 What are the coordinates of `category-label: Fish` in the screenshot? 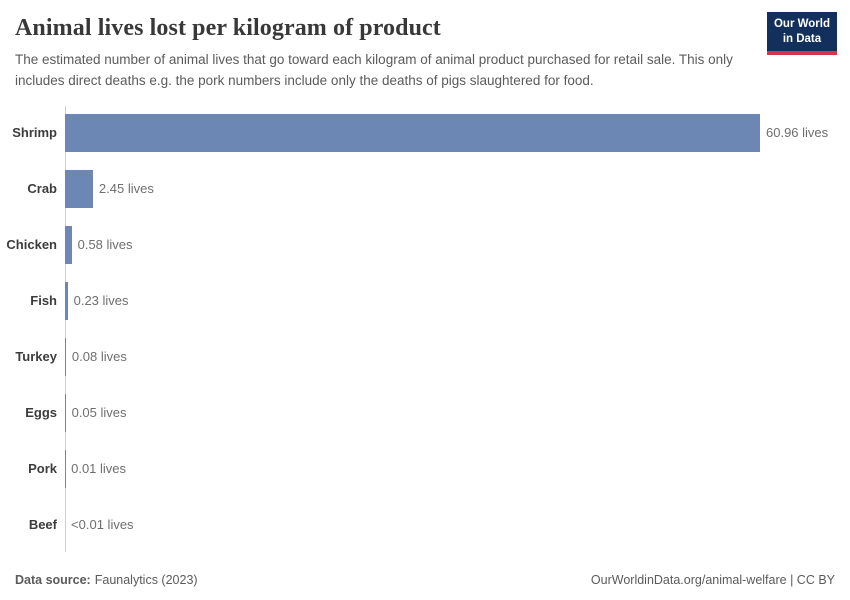 It's located at (43, 301).